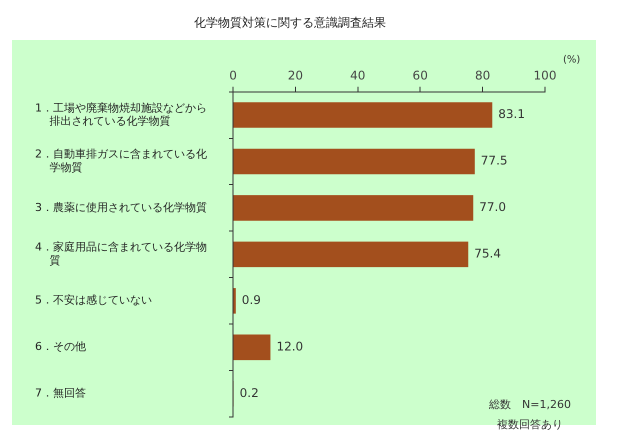 This screenshot has height=447, width=626. I want to click on annotation: 総数 N=1,260, so click(529, 404).